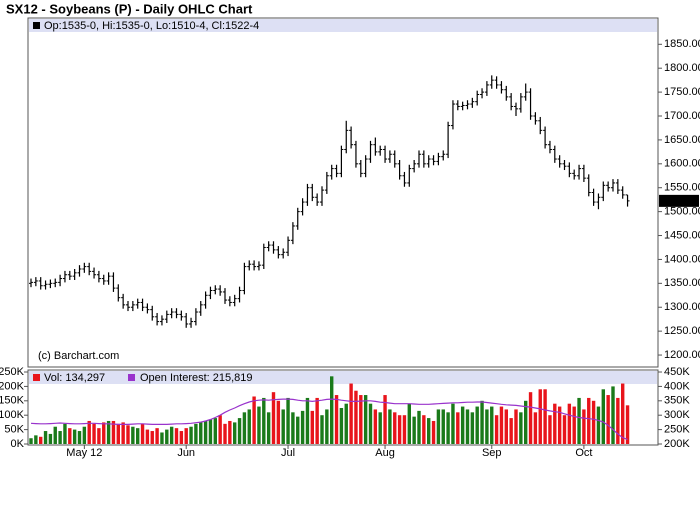  Describe the element at coordinates (129, 8) in the screenshot. I see `chart-title: SX12 - Soybeans (P) - Daily OHLC Chart` at that location.